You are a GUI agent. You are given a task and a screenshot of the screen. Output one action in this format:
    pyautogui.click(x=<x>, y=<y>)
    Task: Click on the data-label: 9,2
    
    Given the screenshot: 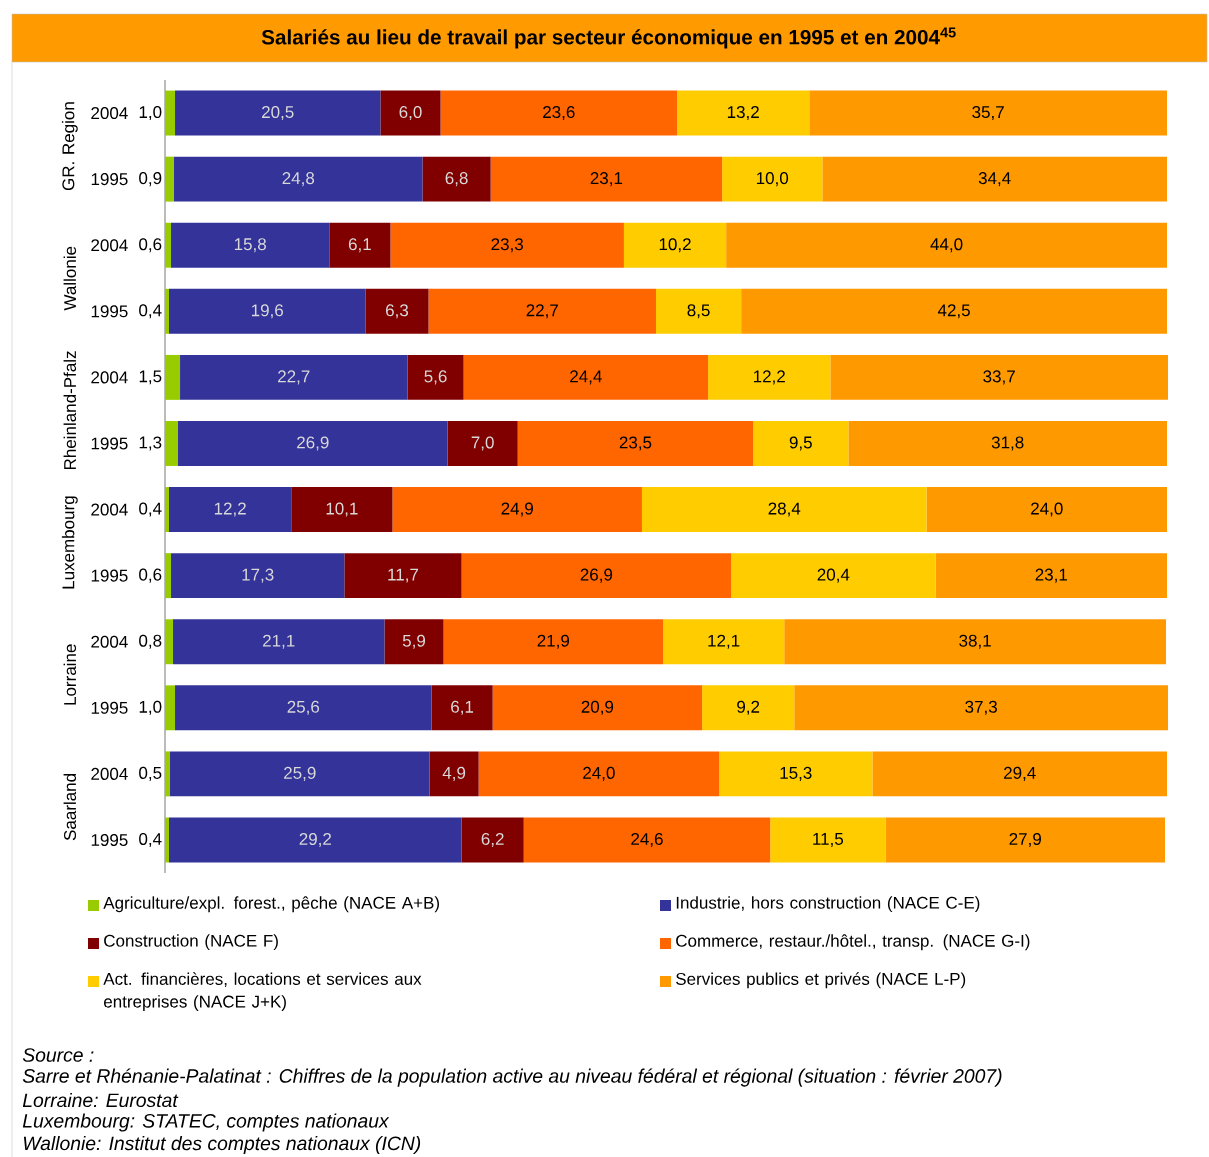 What is the action you would take?
    pyautogui.click(x=748, y=707)
    